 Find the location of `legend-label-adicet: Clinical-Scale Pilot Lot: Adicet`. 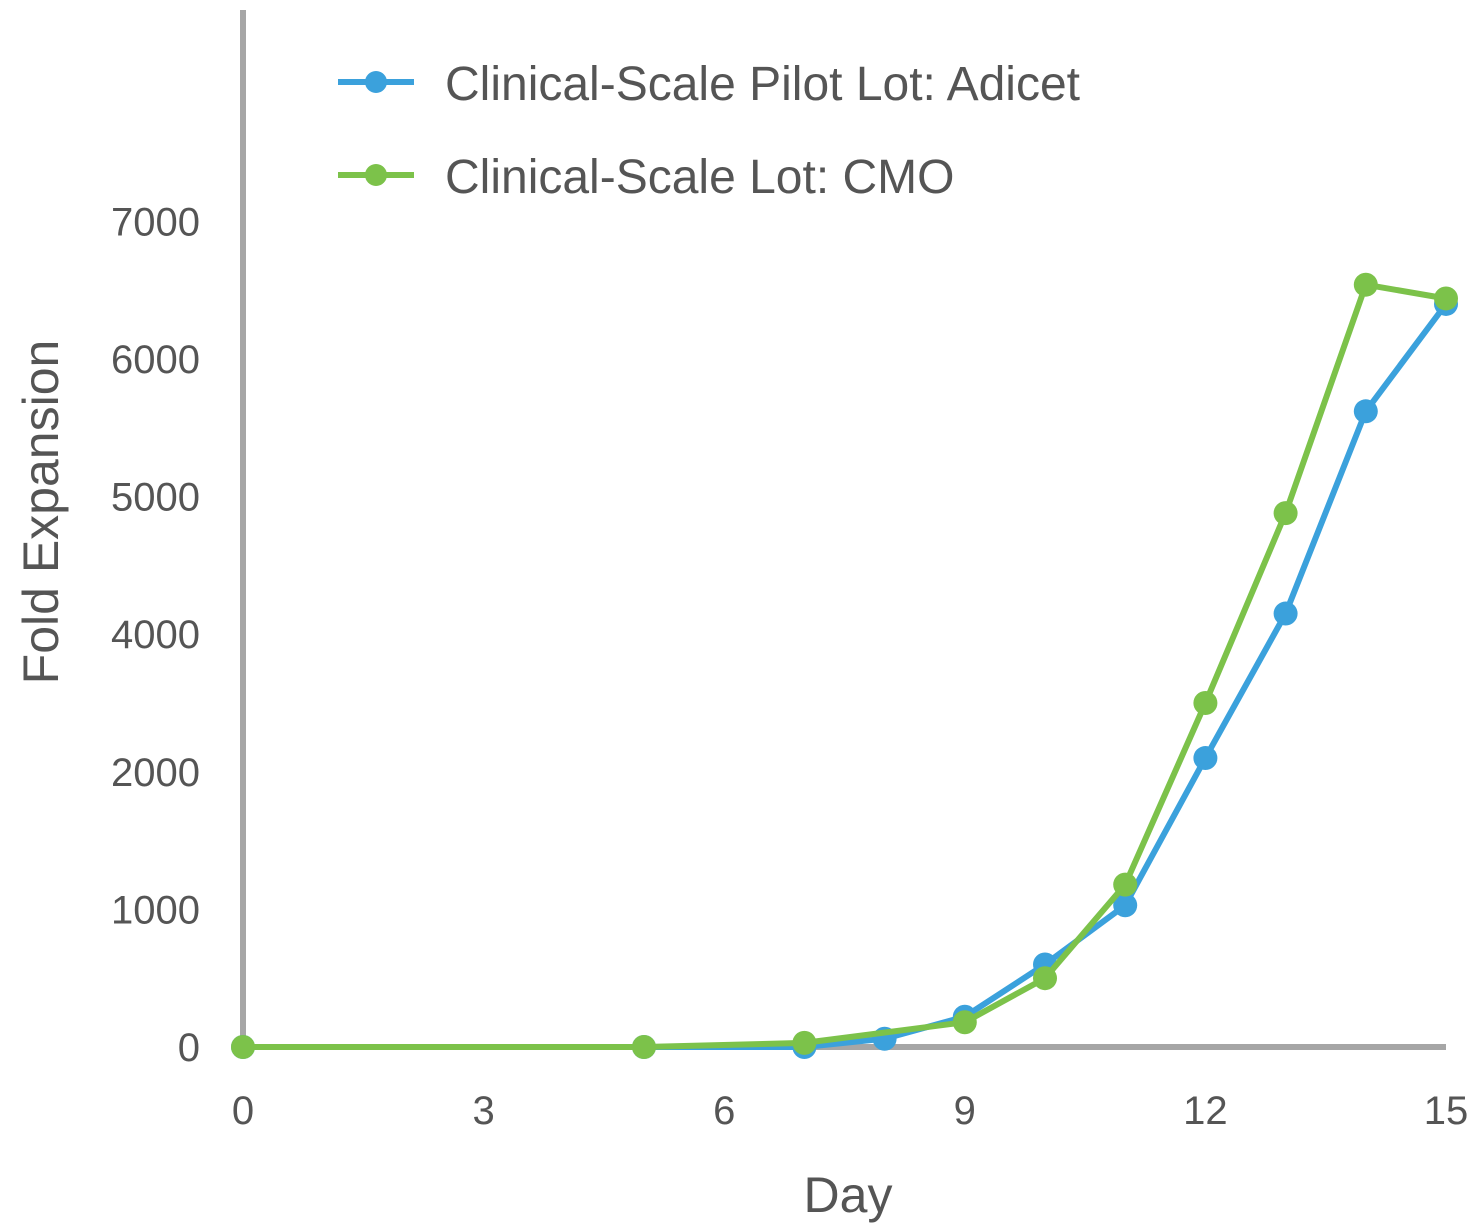

legend-label-adicet: Clinical-Scale Pilot Lot: Adicet is located at coordinates (762, 84).